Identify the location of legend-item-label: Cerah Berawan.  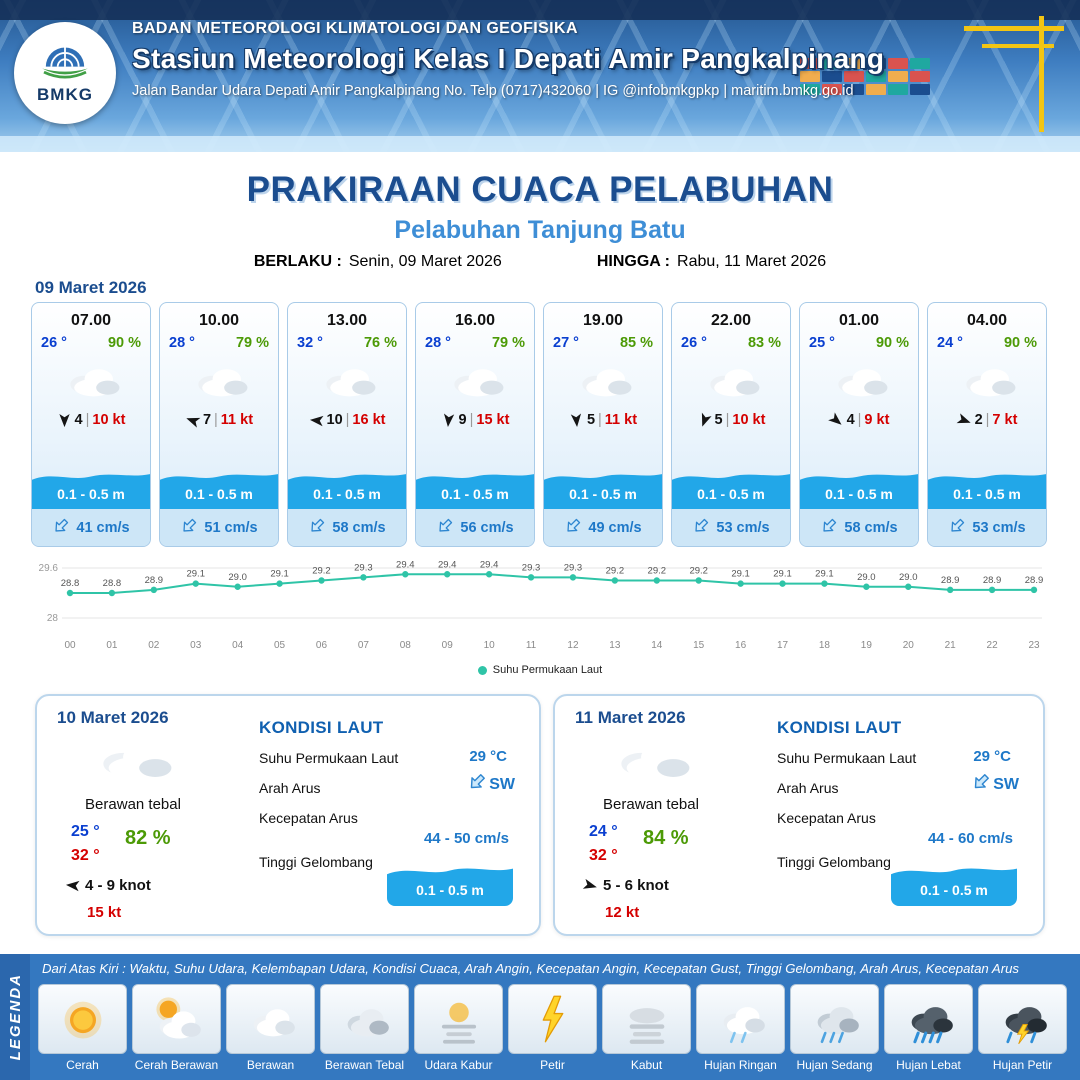
(176, 1065).